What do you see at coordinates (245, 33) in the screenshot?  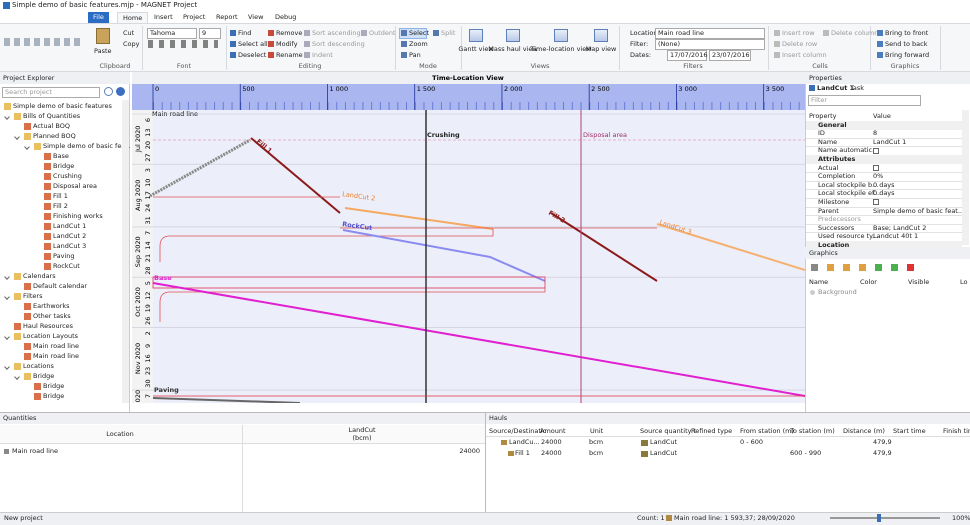 I see `ribbon-button: Find` at bounding box center [245, 33].